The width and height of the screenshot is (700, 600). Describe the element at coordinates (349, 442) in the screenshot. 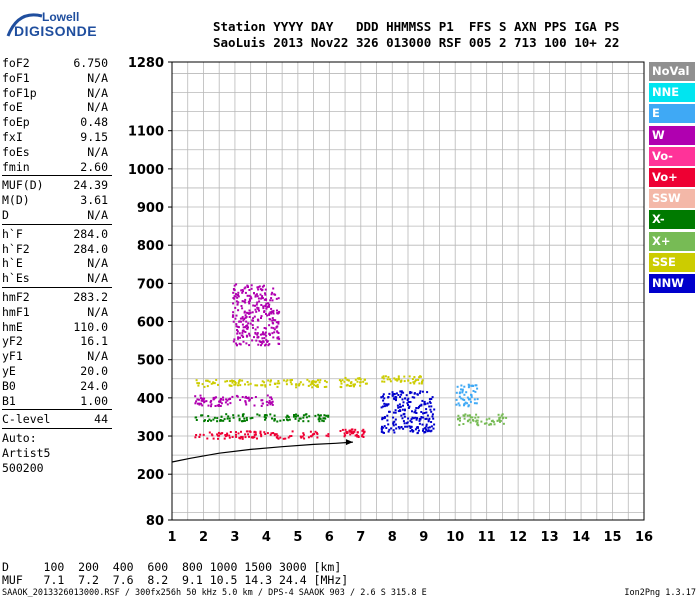

I see `profile-arrow` at that location.